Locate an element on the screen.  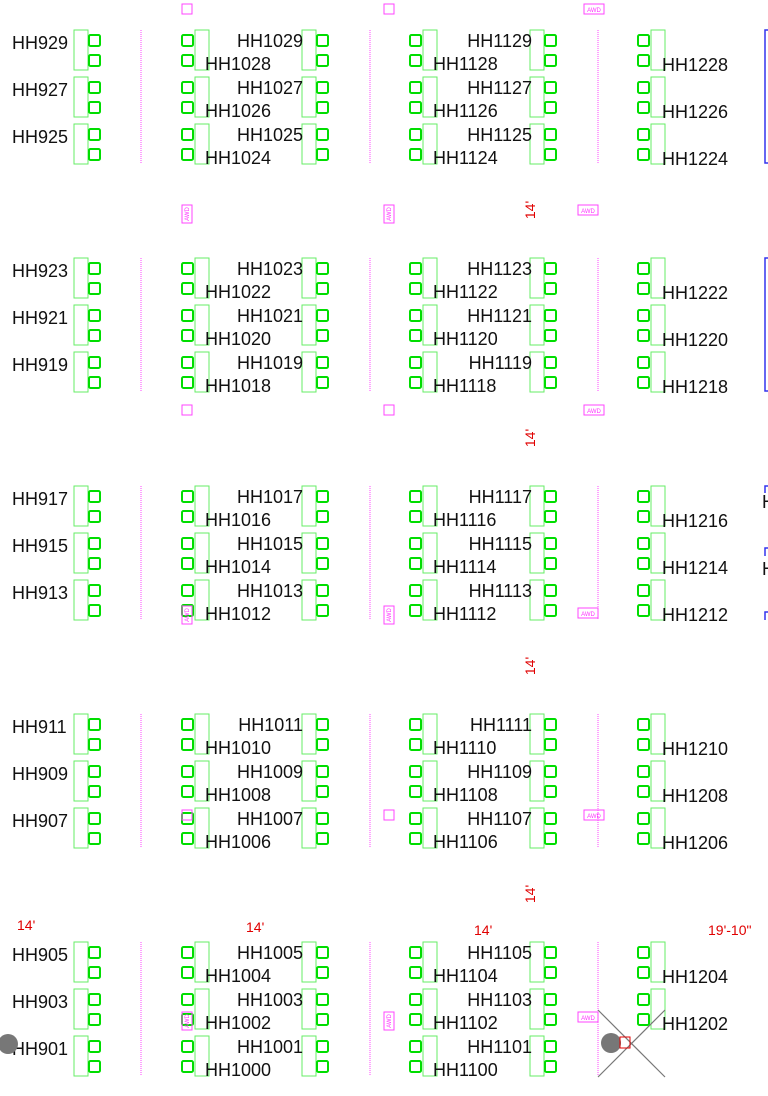
booth-label: HH1214 is located at coordinates (695, 568).